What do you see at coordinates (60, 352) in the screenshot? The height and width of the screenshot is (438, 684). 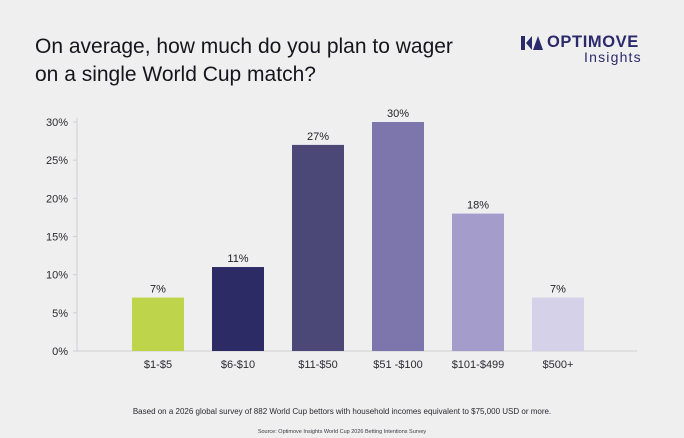 I see `y-tick-label: 0%` at bounding box center [60, 352].